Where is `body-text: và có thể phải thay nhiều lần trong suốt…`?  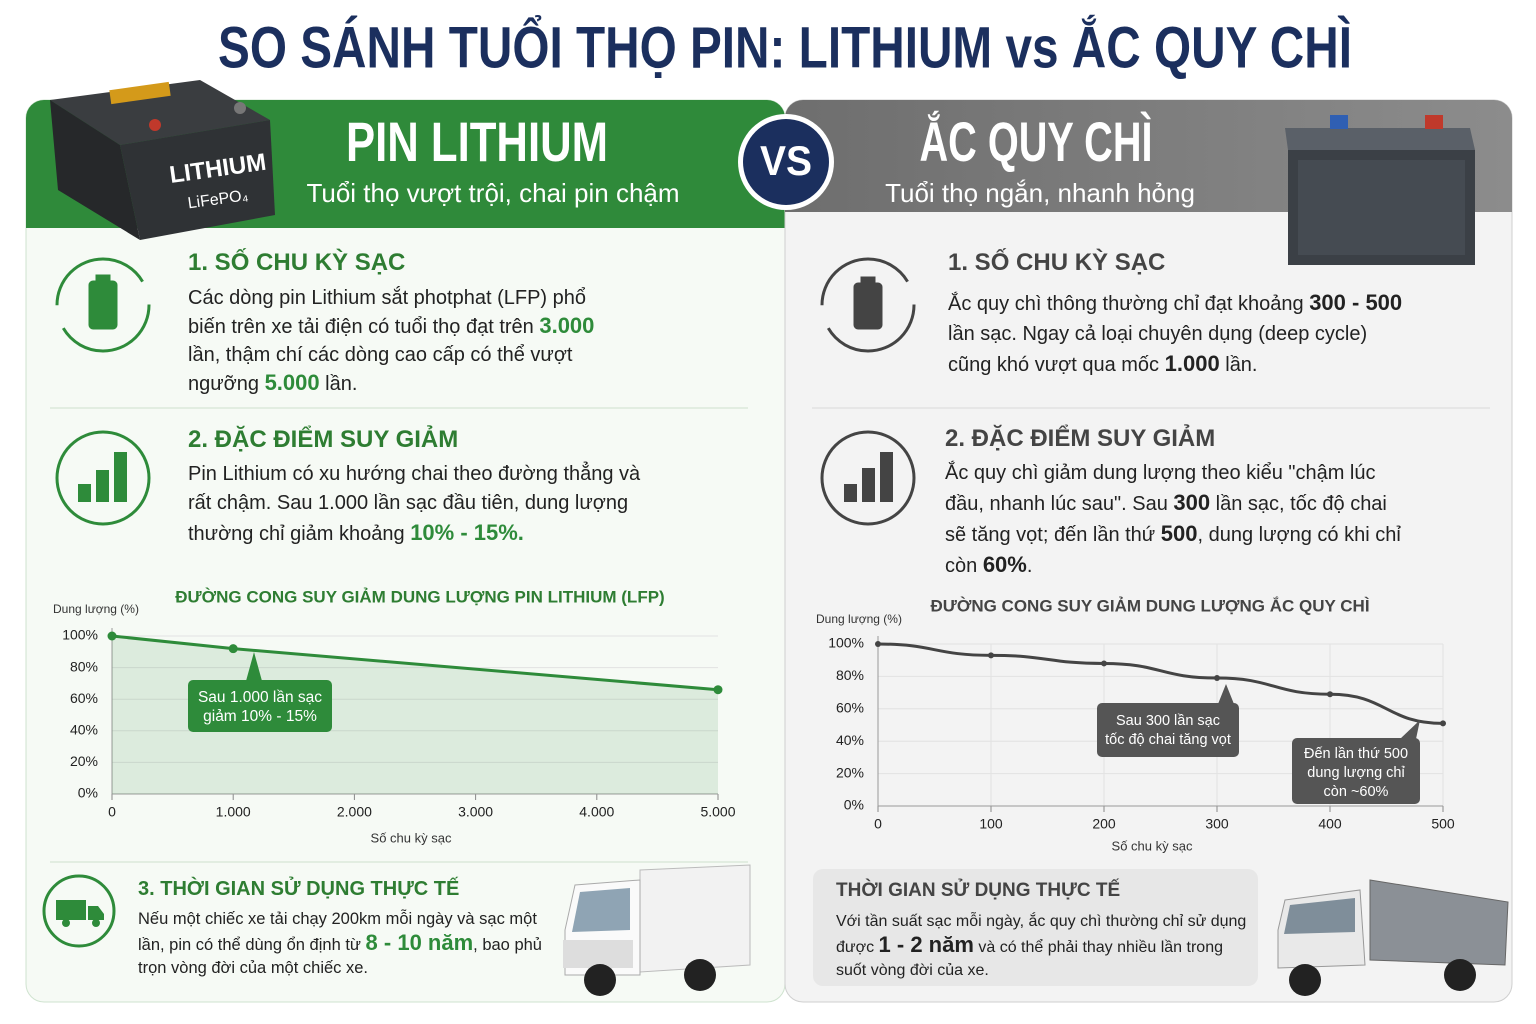 body-text: và có thể phải thay nhiều lần trong suốt… is located at coordinates (1029, 959).